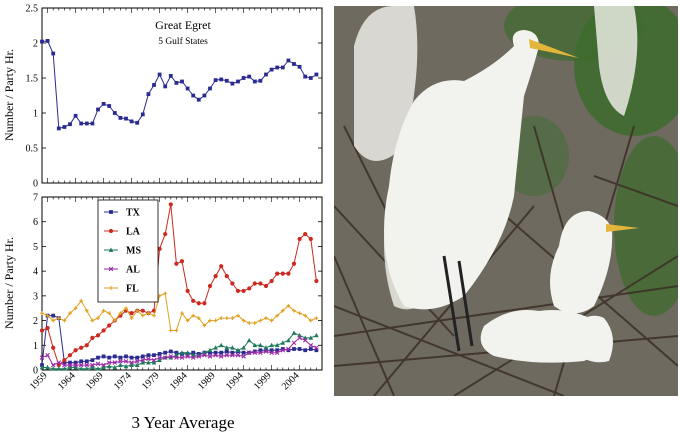 The width and height of the screenshot is (680, 433). I want to click on x-tick-label: 1959, so click(39, 381).